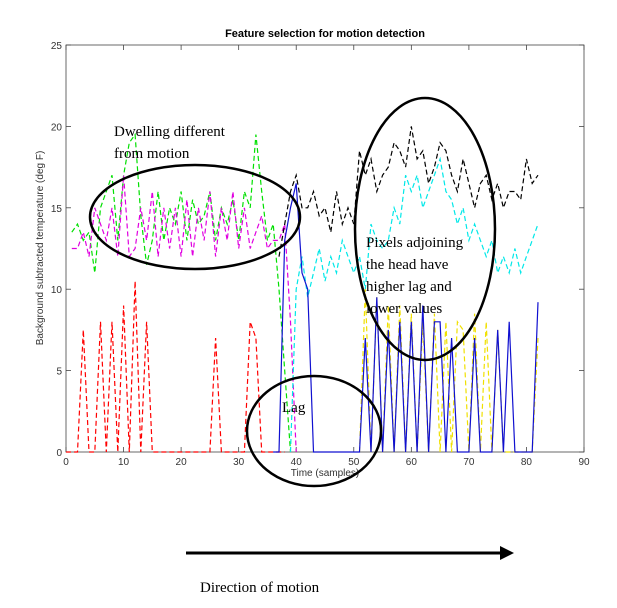 The image size is (617, 608). Describe the element at coordinates (57, 127) in the screenshot. I see `y-tick-label: 20` at that location.